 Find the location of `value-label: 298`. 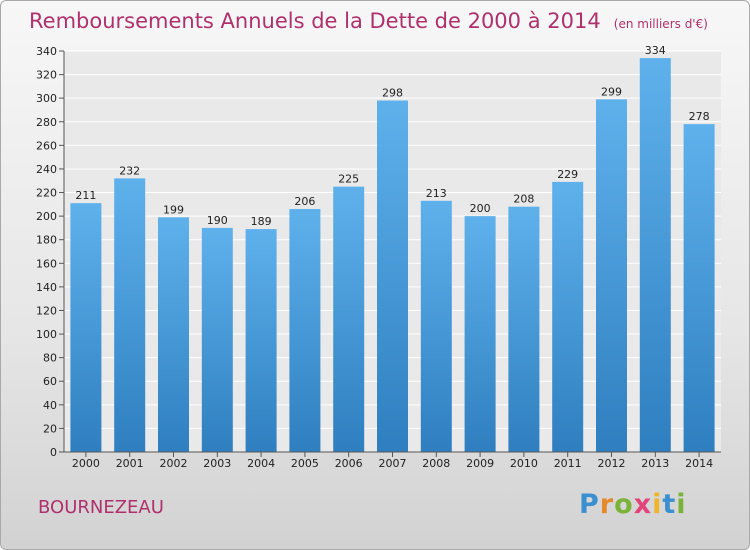

value-label: 298 is located at coordinates (392, 93).